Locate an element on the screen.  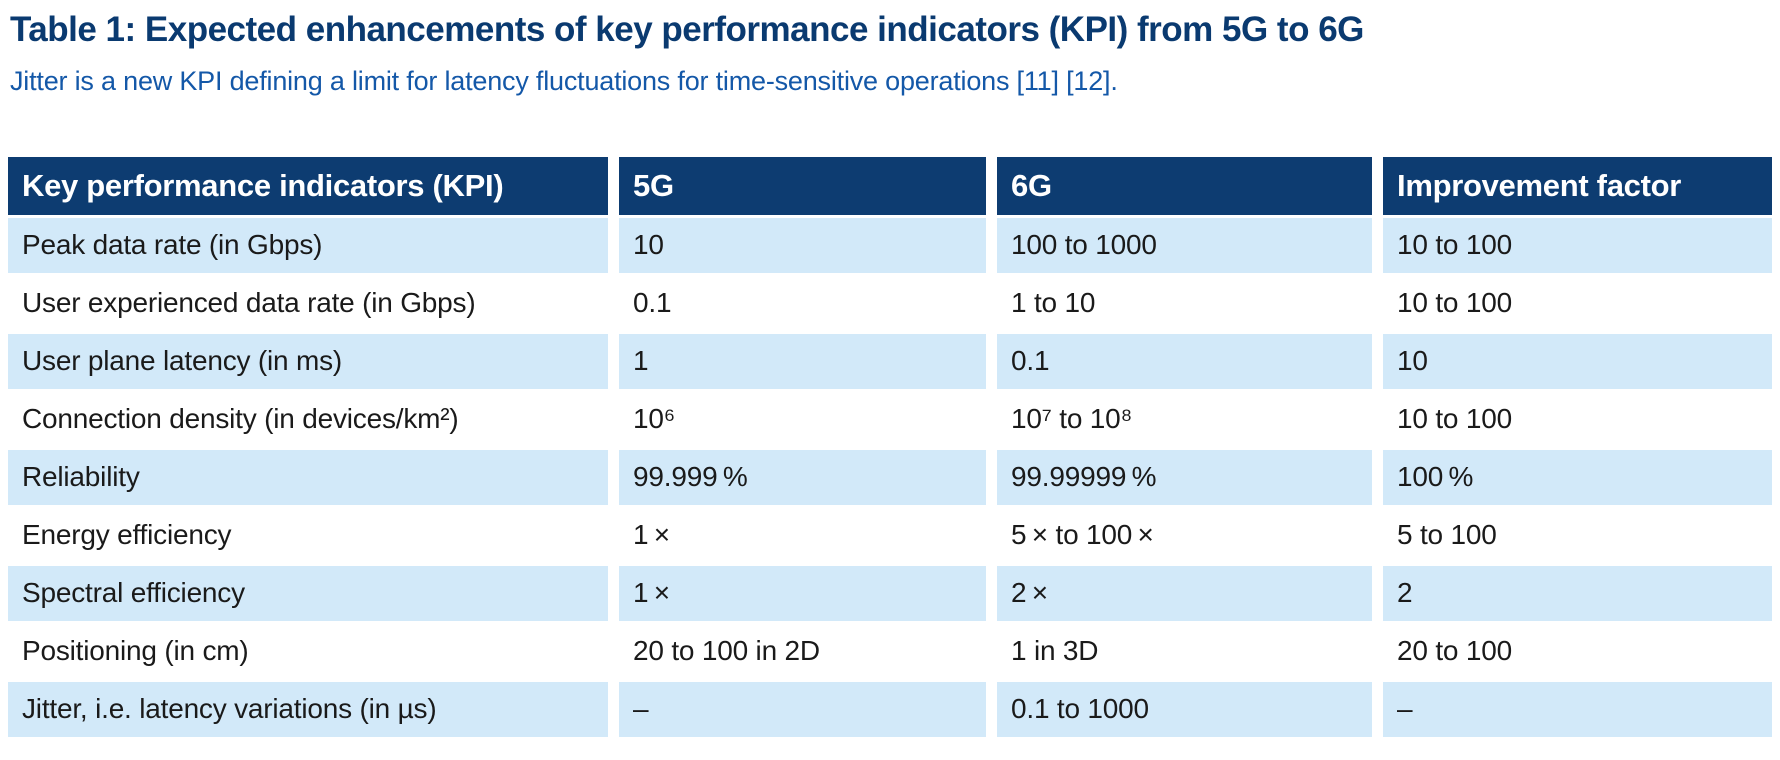
table-cell-r2-c0: User plane latency (in ms) is located at coordinates (308, 361).